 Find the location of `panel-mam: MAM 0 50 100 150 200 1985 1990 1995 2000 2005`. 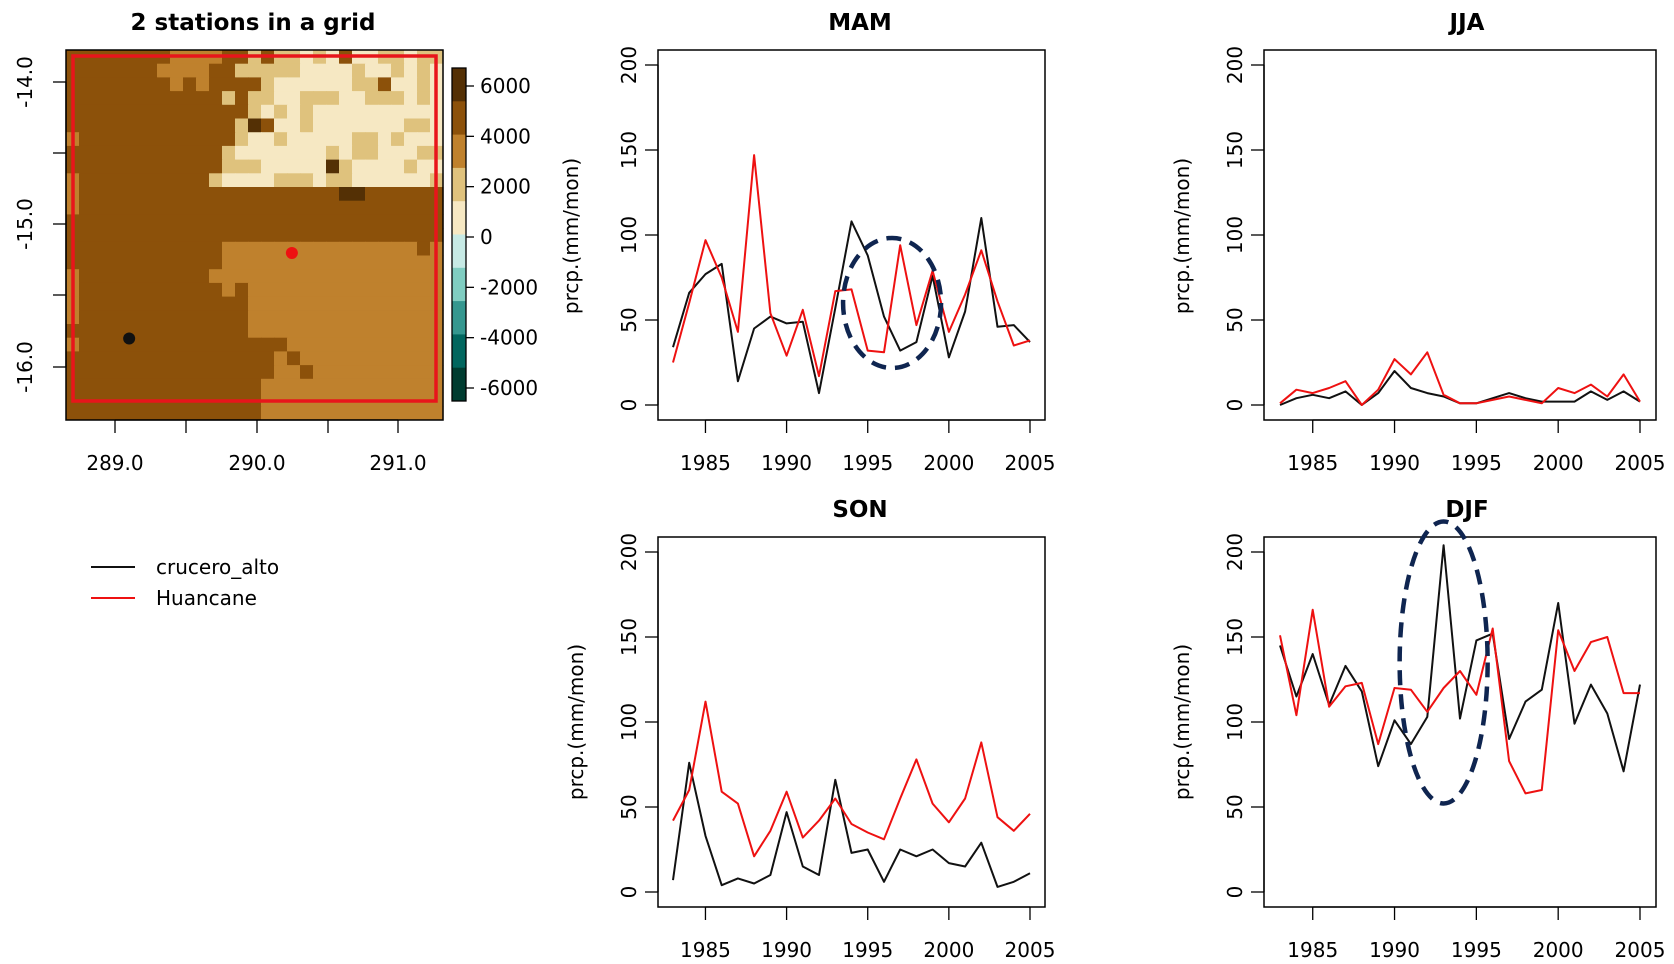

panel-mam: MAM 0 50 100 150 200 1985 1990 1995 2000 2005 is located at coordinates (836, 242).